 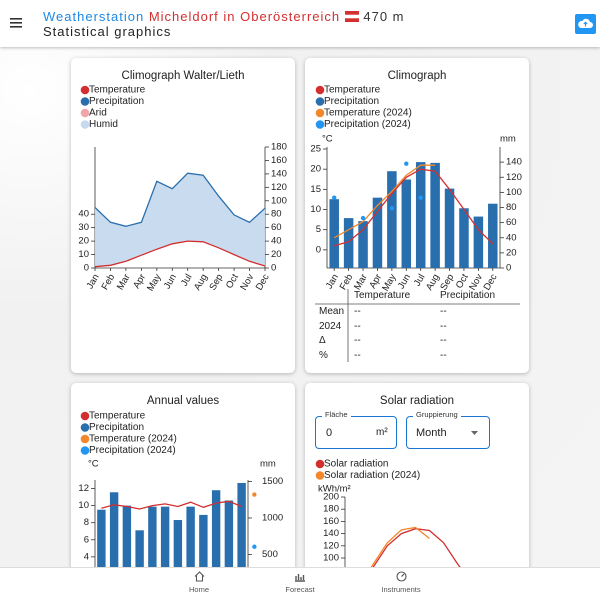 I want to click on nav-forecast: Forecast, so click(x=300, y=582).